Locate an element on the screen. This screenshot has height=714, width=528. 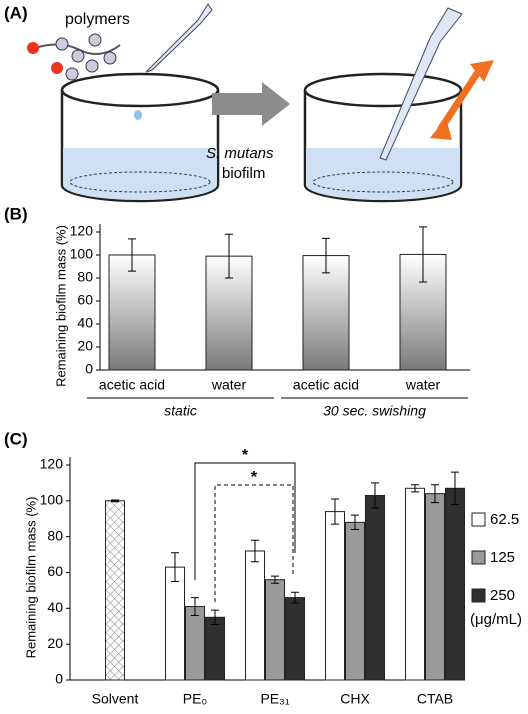
legend-unit: (μg/mL) is located at coordinates (496, 619).